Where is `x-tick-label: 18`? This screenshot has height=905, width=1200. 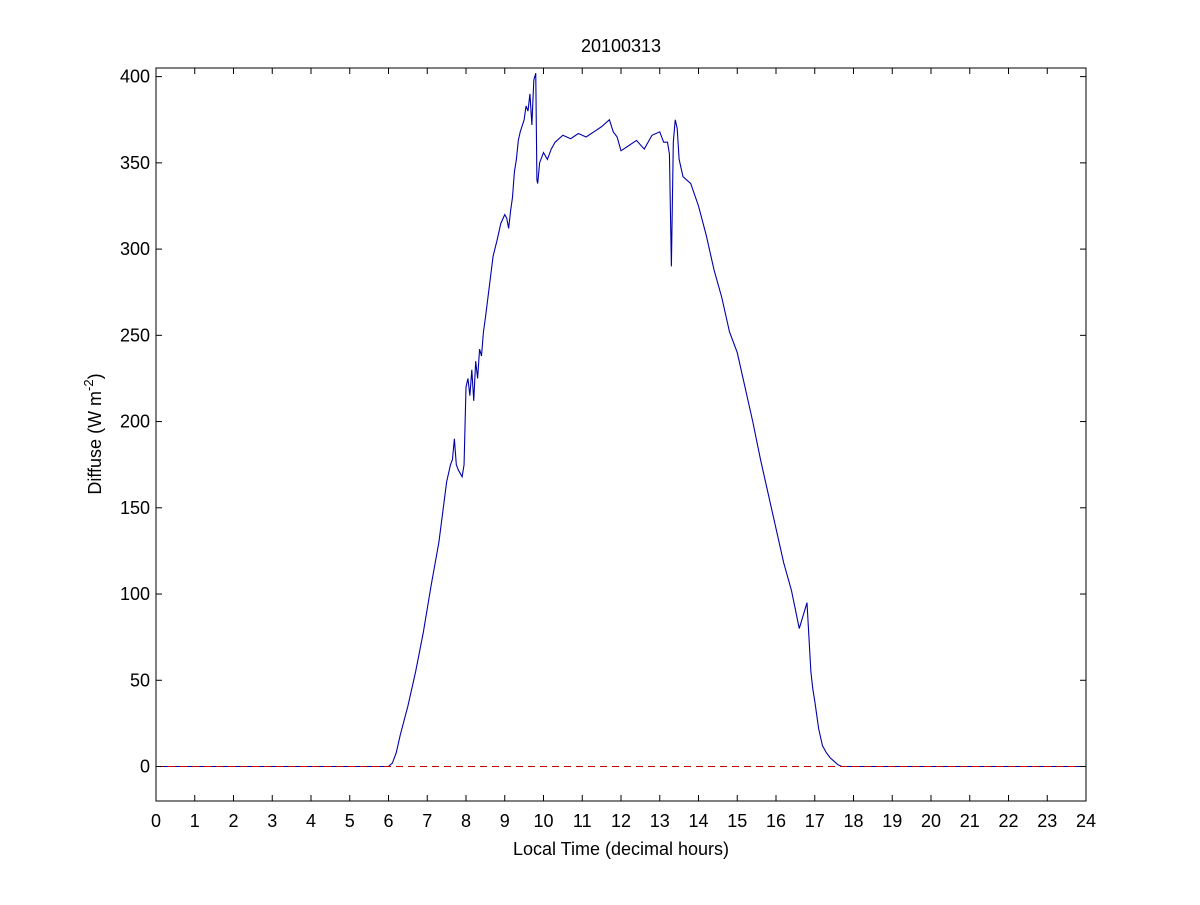 x-tick-label: 18 is located at coordinates (853, 821).